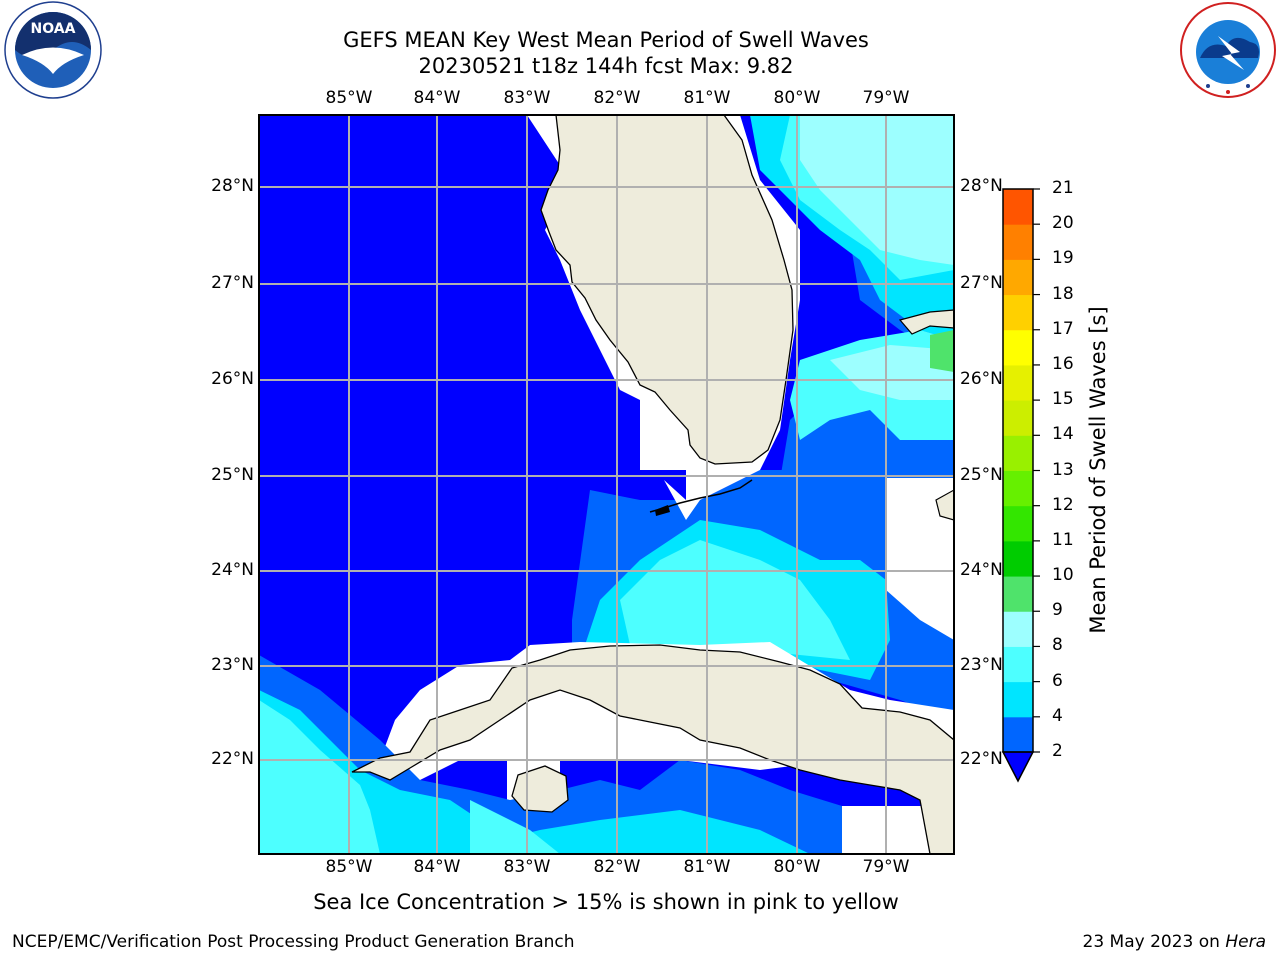 The height and width of the screenshot is (960, 1280). What do you see at coordinates (920, 559) in the screenshot?
I see `no-data-region-east` at bounding box center [920, 559].